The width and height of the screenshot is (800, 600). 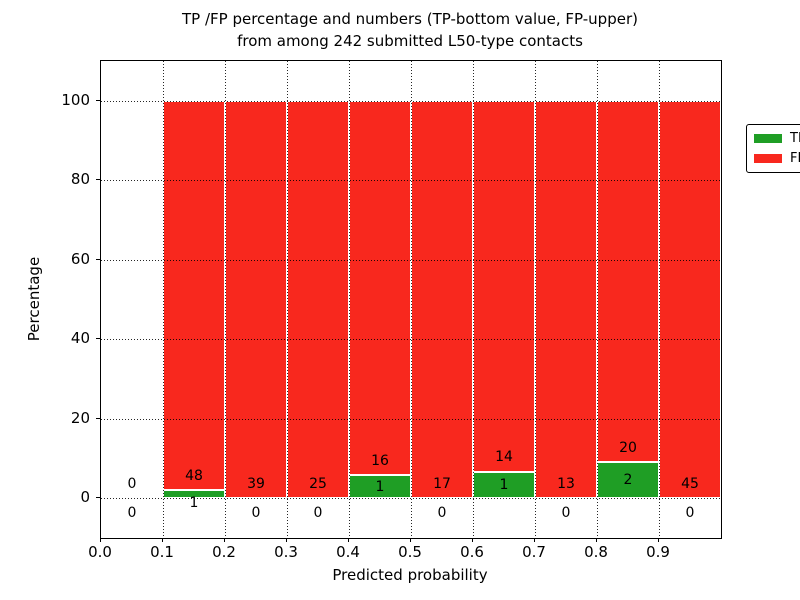 What do you see at coordinates (162, 552) in the screenshot?
I see `x-tick-label: 0.1` at bounding box center [162, 552].